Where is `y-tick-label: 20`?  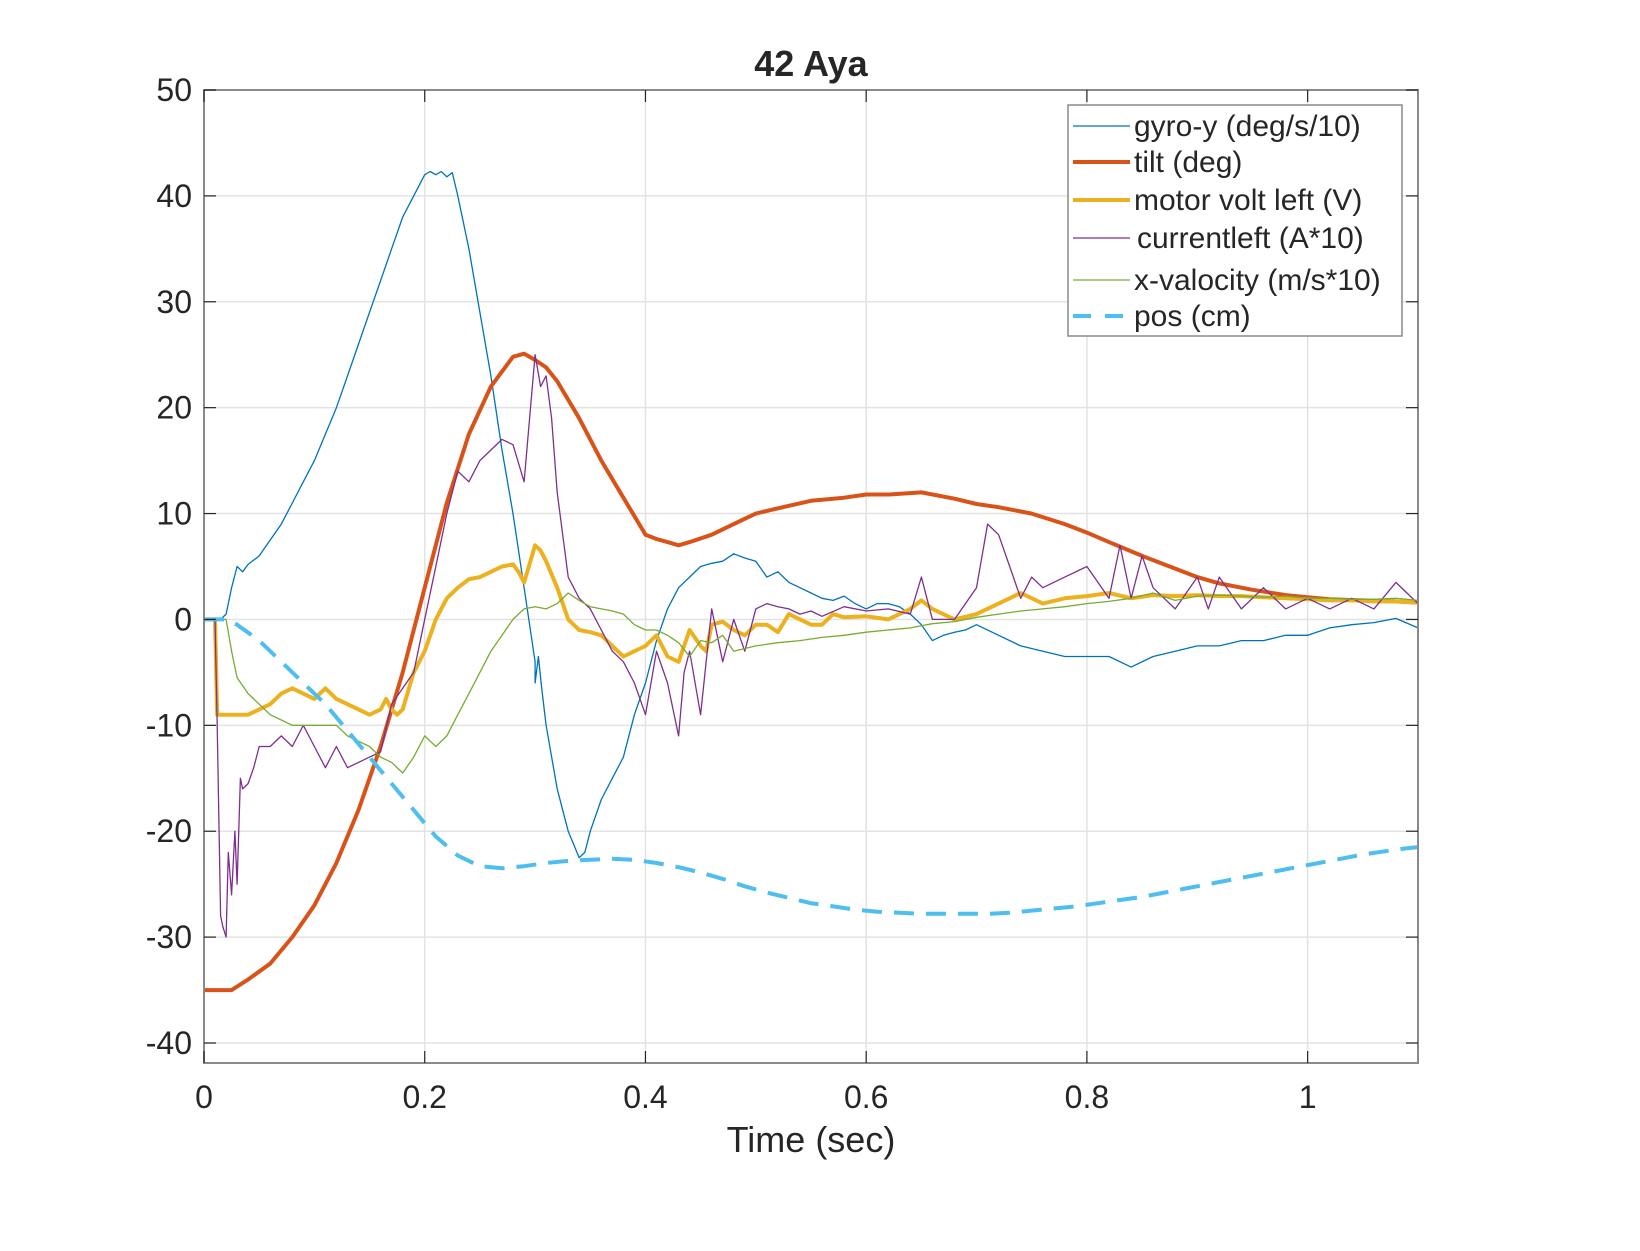 y-tick-label: 20 is located at coordinates (174, 408).